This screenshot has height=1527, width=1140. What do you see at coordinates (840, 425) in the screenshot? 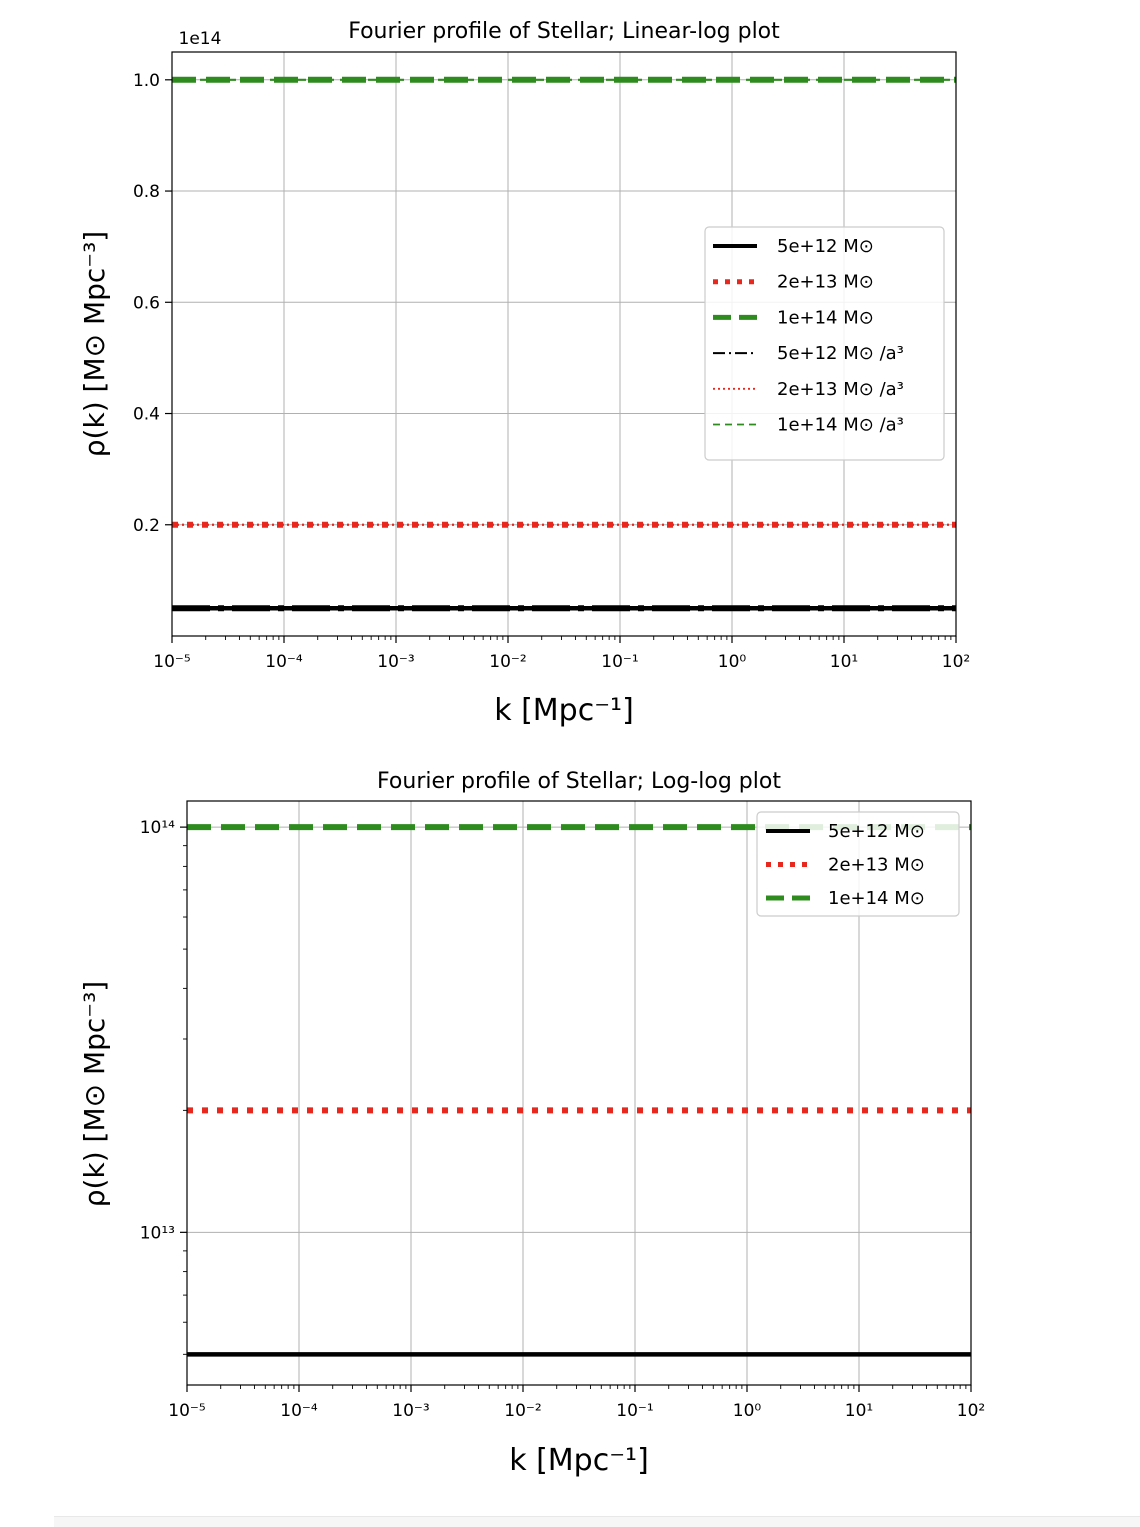
I see `legend-entry: 1e+14 M⊙ /a³` at bounding box center [840, 425].